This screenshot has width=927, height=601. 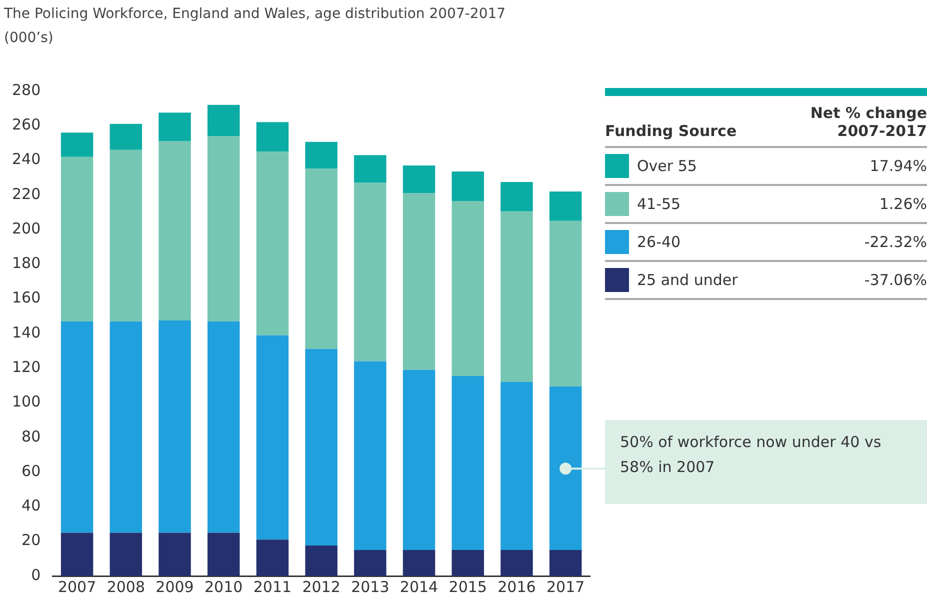 I want to click on y-tick-label: 260, so click(x=26, y=125).